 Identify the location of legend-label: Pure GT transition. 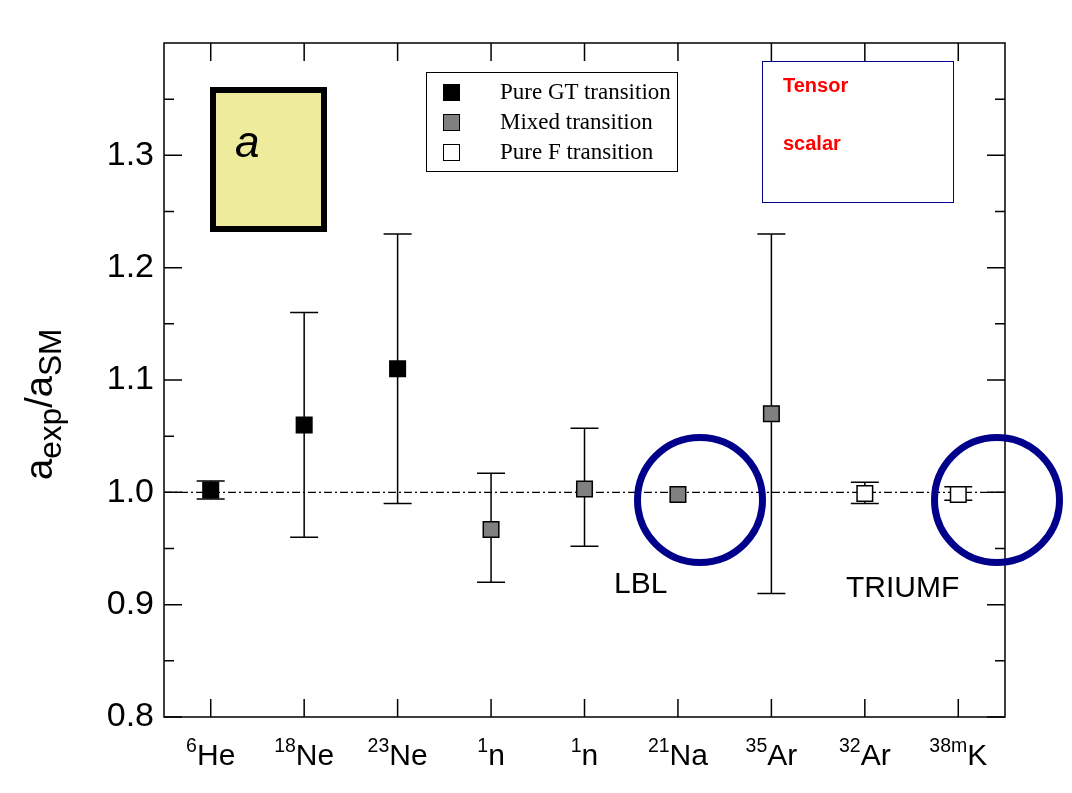
(585, 92).